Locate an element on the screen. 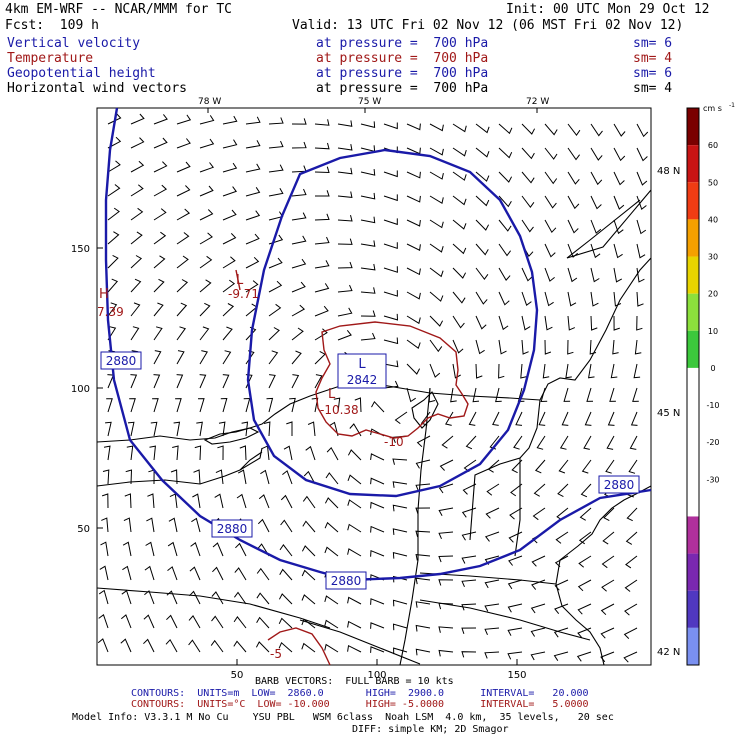 The image size is (740, 740). lon-label-75w: 75 W is located at coordinates (369, 102).